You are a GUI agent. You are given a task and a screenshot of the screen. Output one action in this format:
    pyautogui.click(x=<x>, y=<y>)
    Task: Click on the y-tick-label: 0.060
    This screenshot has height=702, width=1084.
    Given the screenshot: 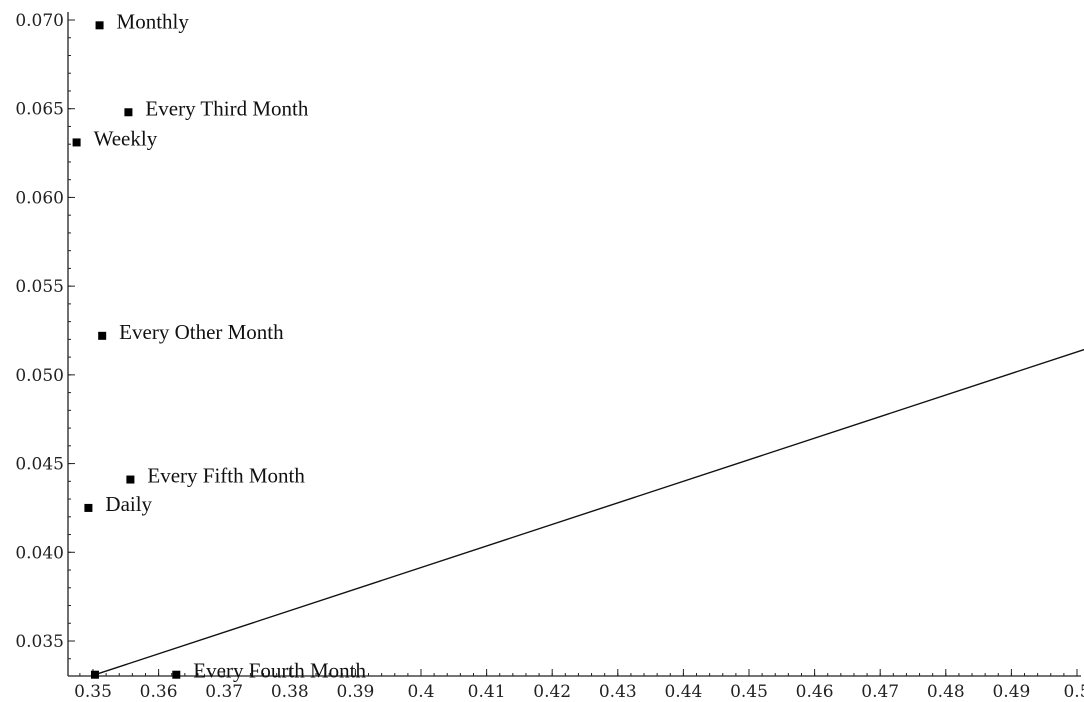 What is the action you would take?
    pyautogui.click(x=39, y=198)
    